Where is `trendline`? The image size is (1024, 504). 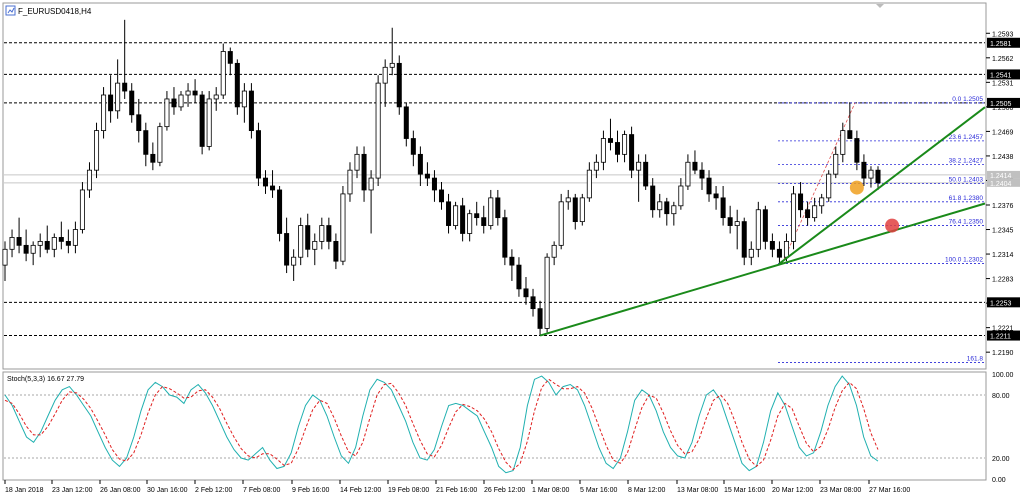 trendline is located at coordinates (882, 185).